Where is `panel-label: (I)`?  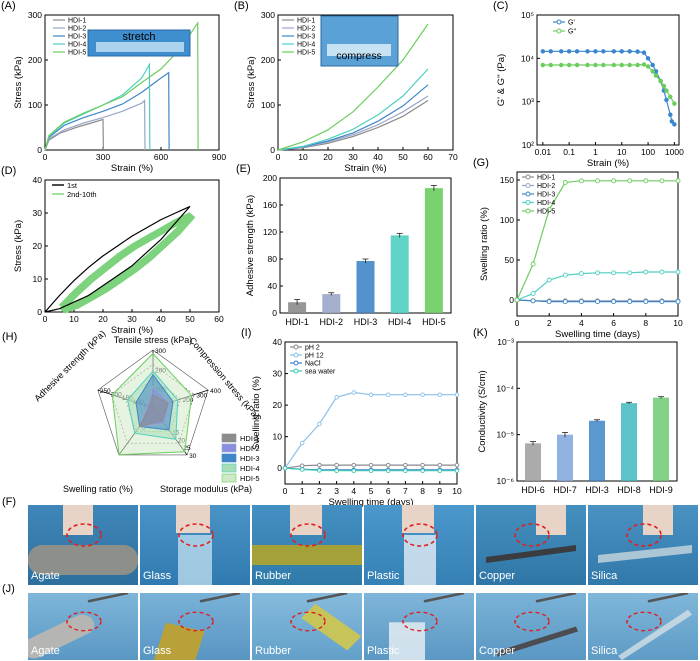 panel-label: (I) is located at coordinates (246, 333).